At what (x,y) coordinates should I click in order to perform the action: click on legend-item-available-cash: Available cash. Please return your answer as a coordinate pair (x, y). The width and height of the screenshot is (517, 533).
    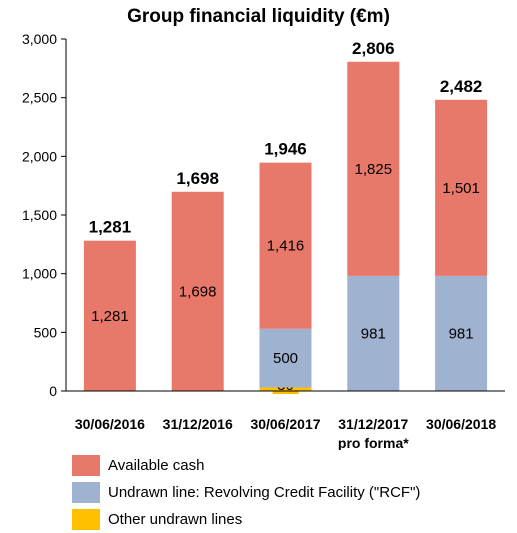
    Looking at the image, I should click on (246, 465).